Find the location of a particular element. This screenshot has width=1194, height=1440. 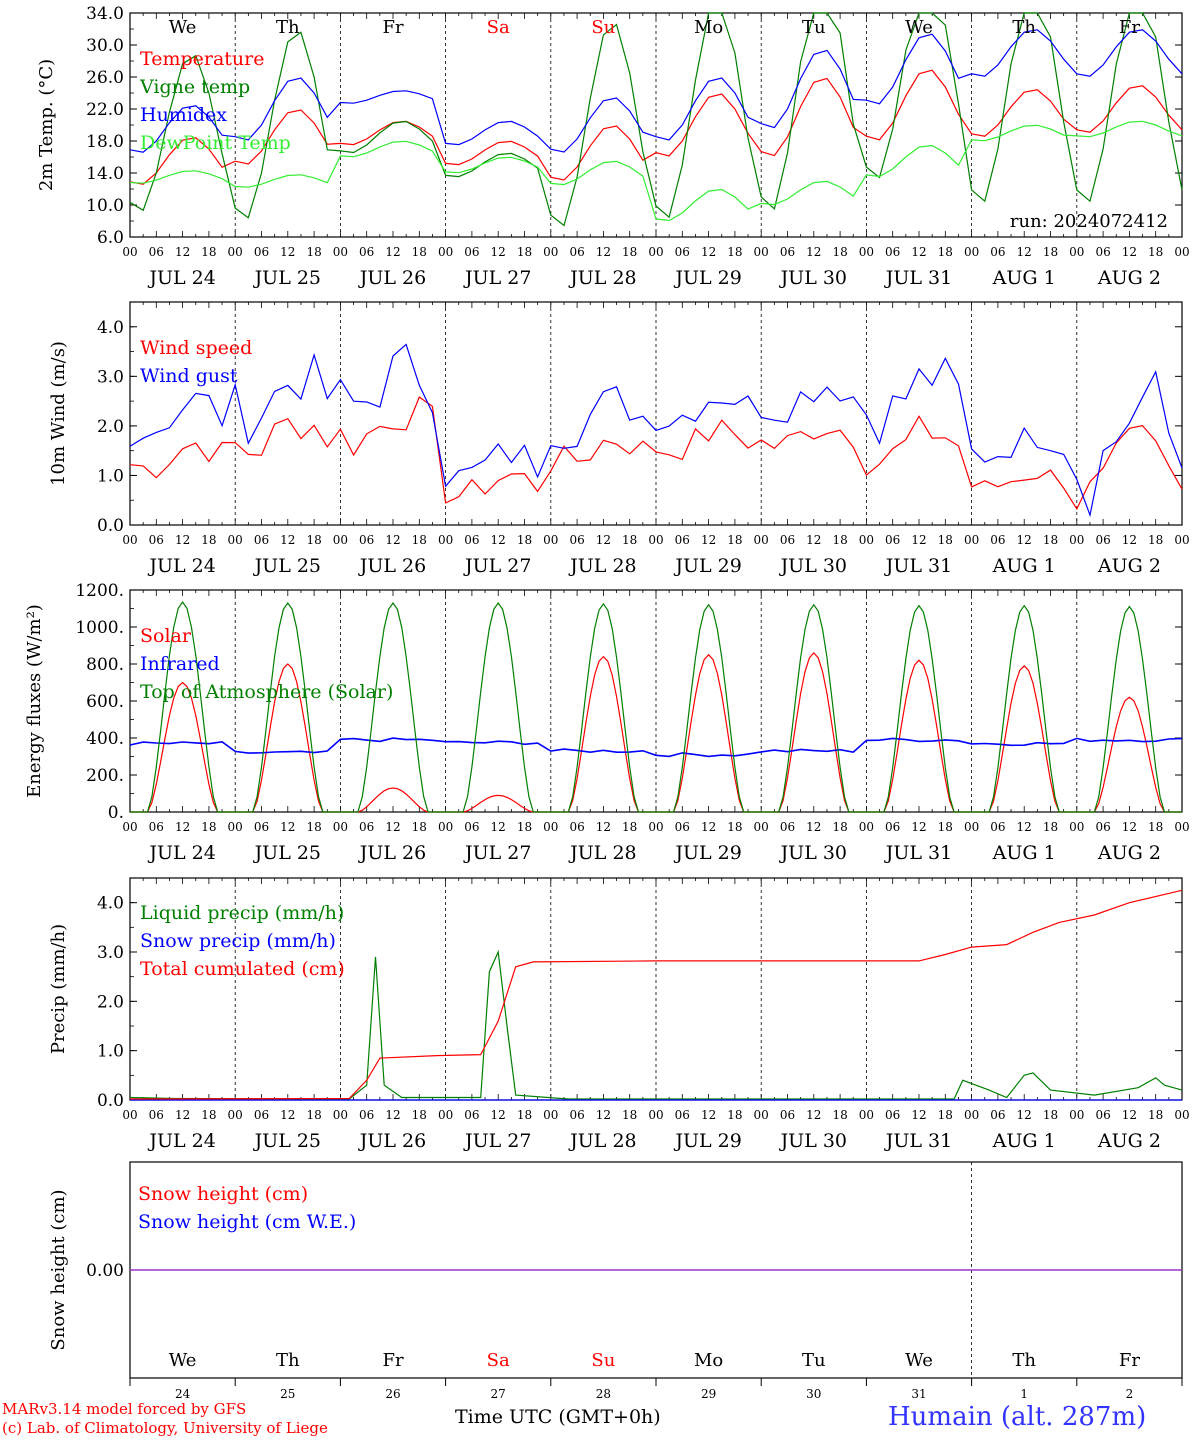

y-tick-label: 34.0 is located at coordinates (105, 14).